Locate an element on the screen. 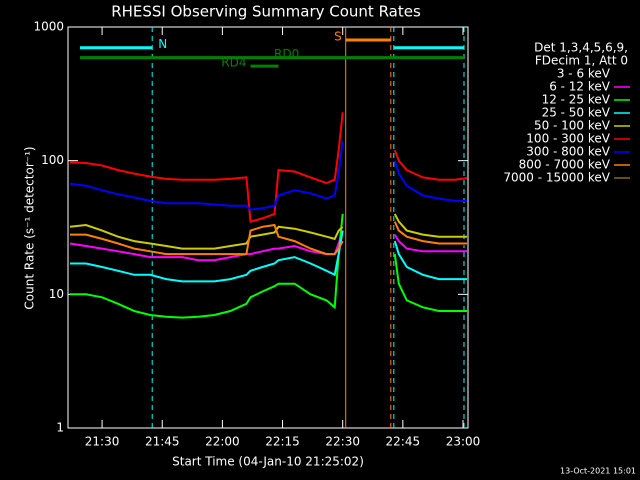 This screenshot has height=480, width=640. legend-label: 800 - 7000 keV is located at coordinates (565, 165).